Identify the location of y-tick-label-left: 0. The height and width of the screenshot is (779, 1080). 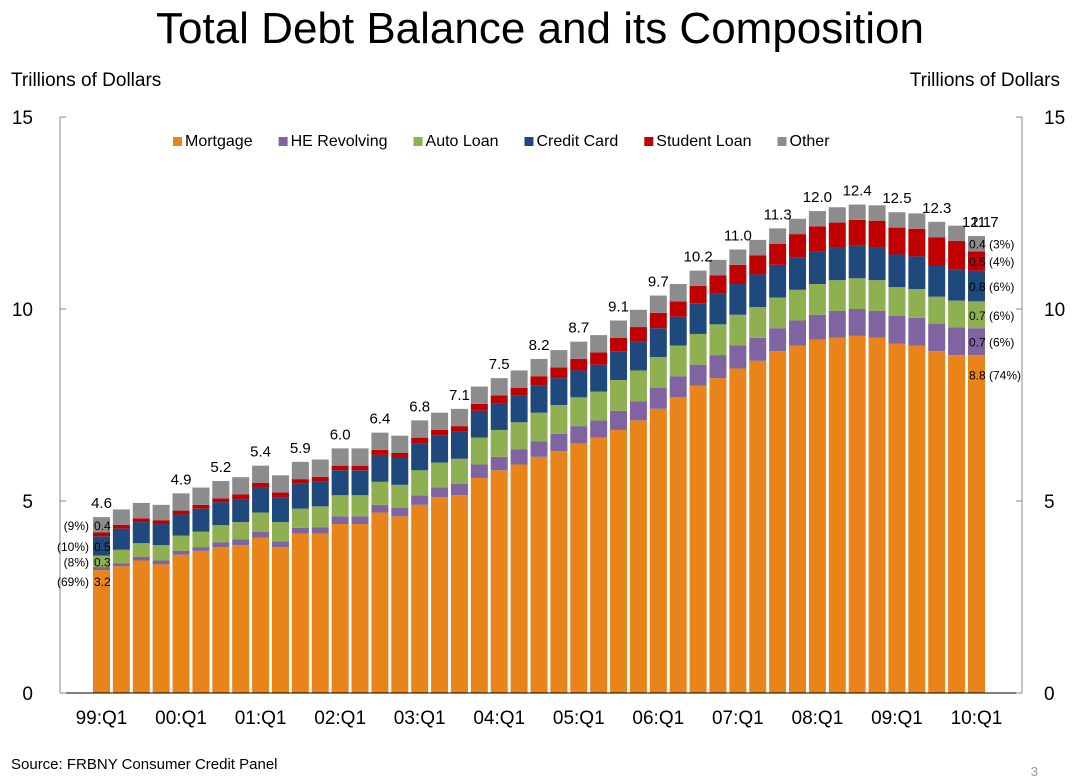
(27, 694).